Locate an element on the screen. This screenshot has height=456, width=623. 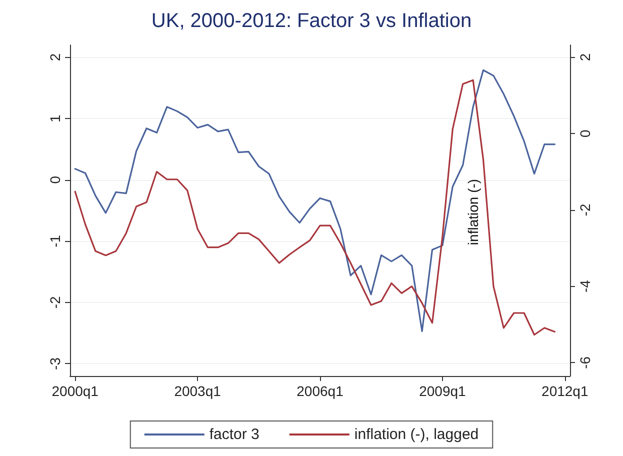
x-tick-label: 2006q1 is located at coordinates (320, 391).